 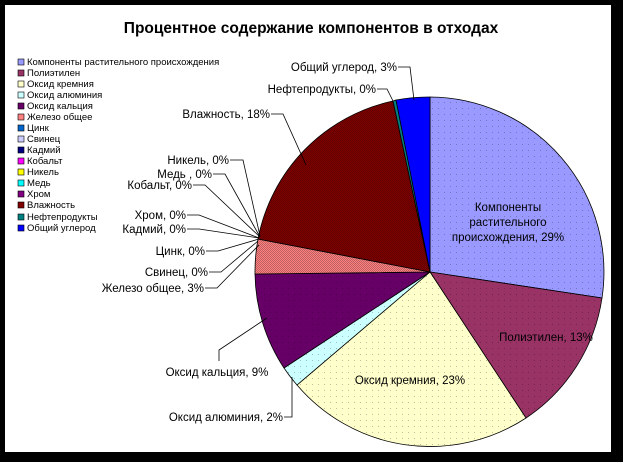 What do you see at coordinates (508, 238) in the screenshot?
I see `label-komponenty-3: происхождения, 29%` at bounding box center [508, 238].